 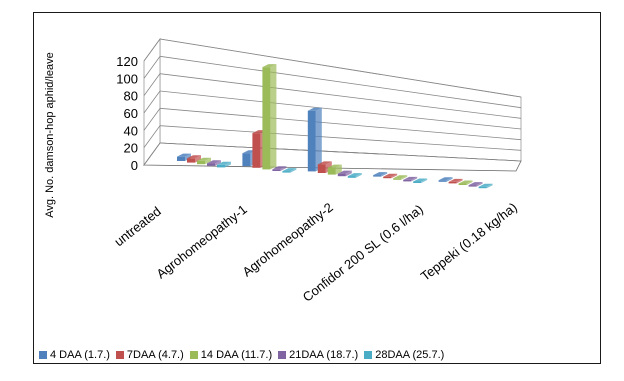 What do you see at coordinates (80, 355) in the screenshot?
I see `legend-label: 4 DAA (1.7.)` at bounding box center [80, 355].